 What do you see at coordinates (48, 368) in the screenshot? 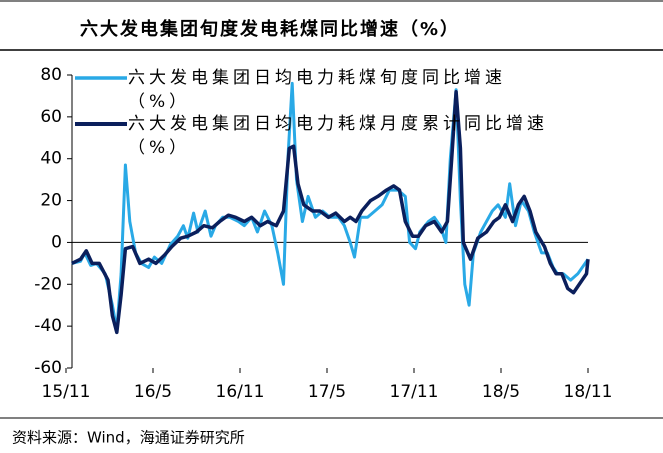
I see `y-tick-label: -60` at bounding box center [48, 368].